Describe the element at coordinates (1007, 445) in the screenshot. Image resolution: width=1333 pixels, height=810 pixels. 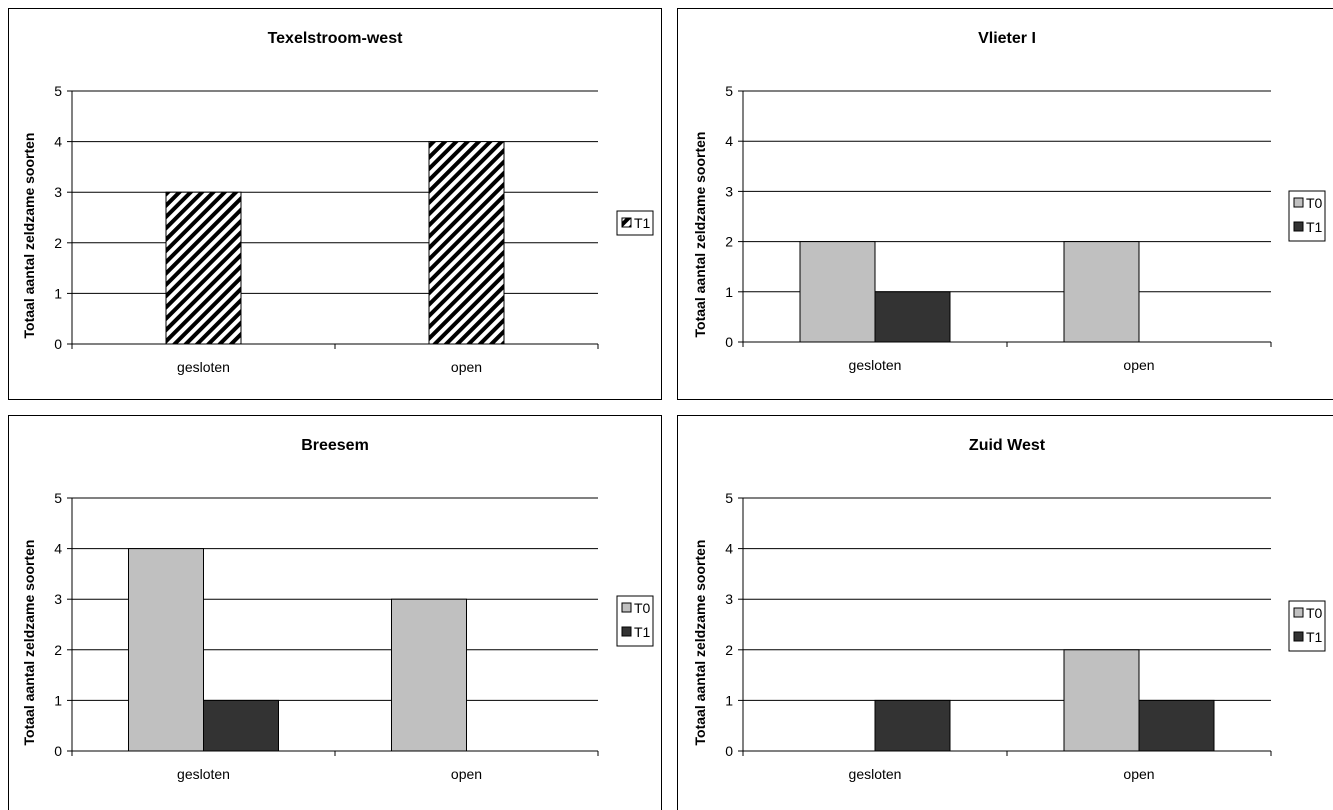
I see `chart-title: Zuid West` at that location.